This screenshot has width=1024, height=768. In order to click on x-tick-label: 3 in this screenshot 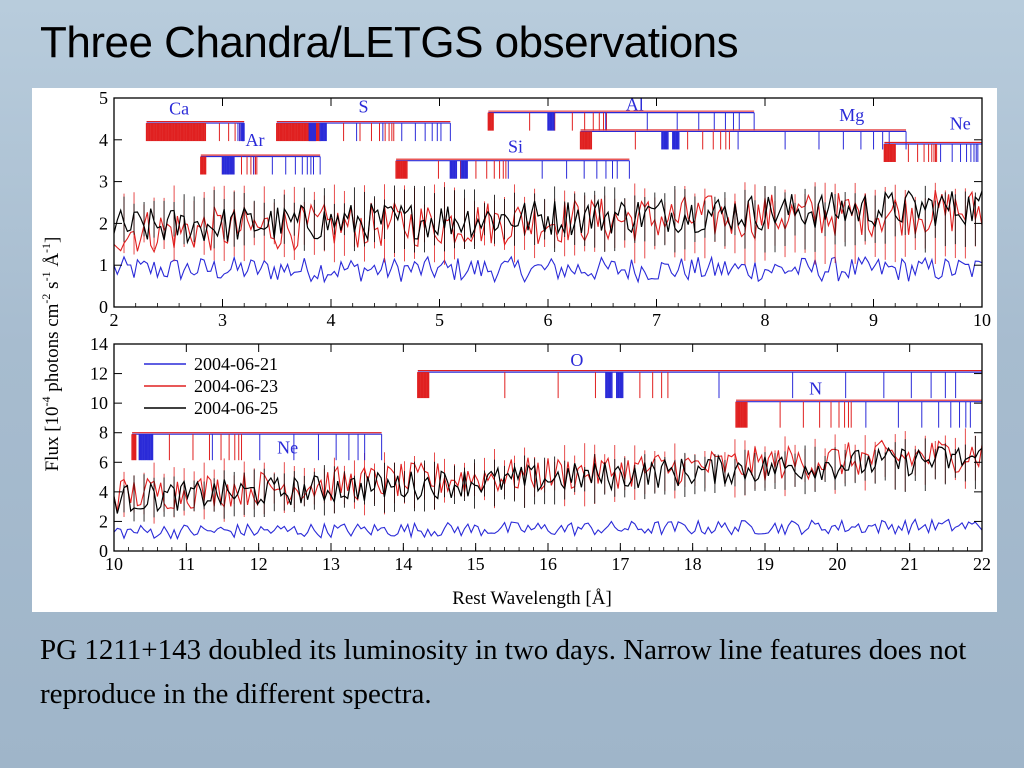, I will do `click(222, 320)`.